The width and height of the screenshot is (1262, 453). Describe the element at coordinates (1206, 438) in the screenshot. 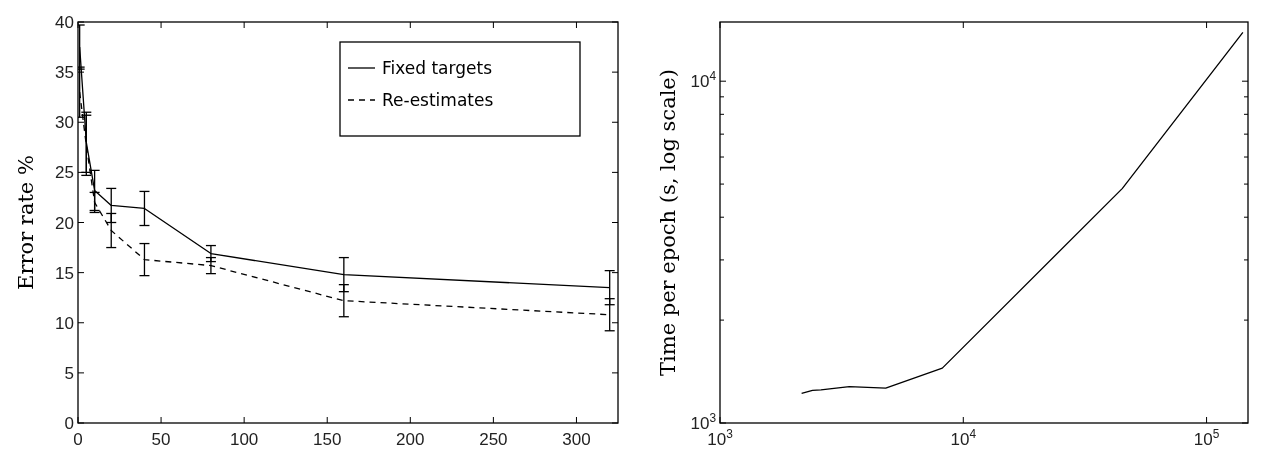

I see `x-tick-label: 10$^{5}$` at that location.